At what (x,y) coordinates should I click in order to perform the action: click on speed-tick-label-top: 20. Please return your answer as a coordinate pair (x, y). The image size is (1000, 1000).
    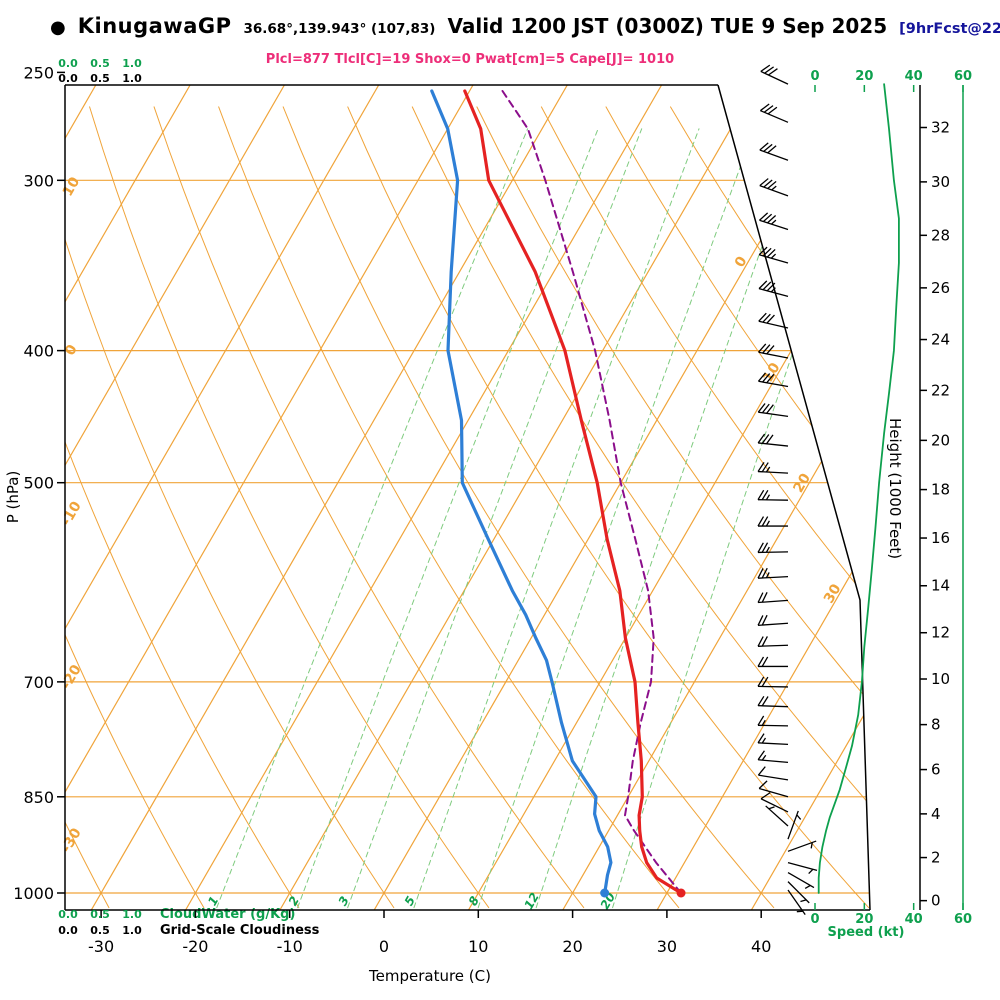
    Looking at the image, I should click on (864, 76).